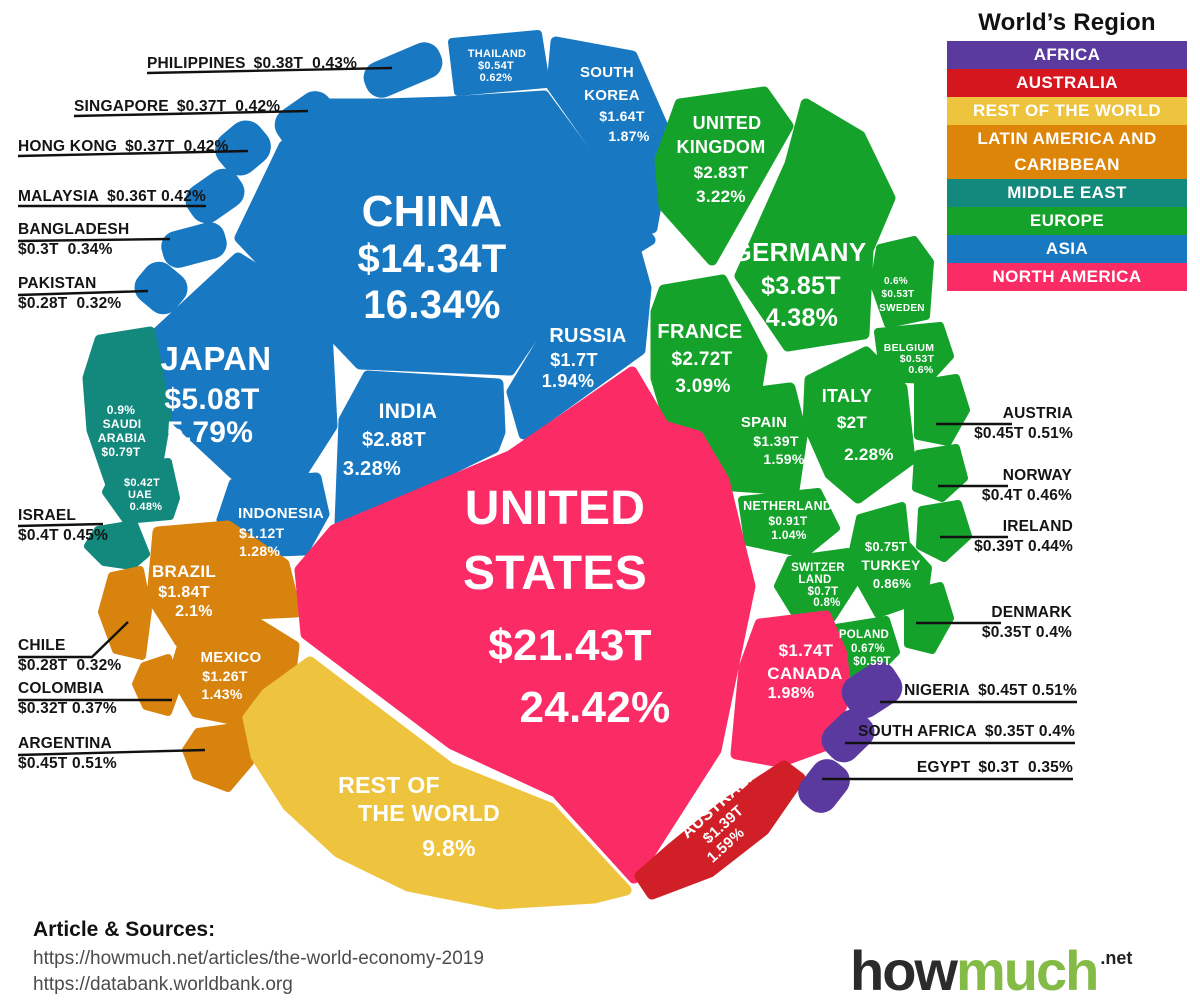  I want to click on switzerland-name1: SWITZER, so click(818, 568).